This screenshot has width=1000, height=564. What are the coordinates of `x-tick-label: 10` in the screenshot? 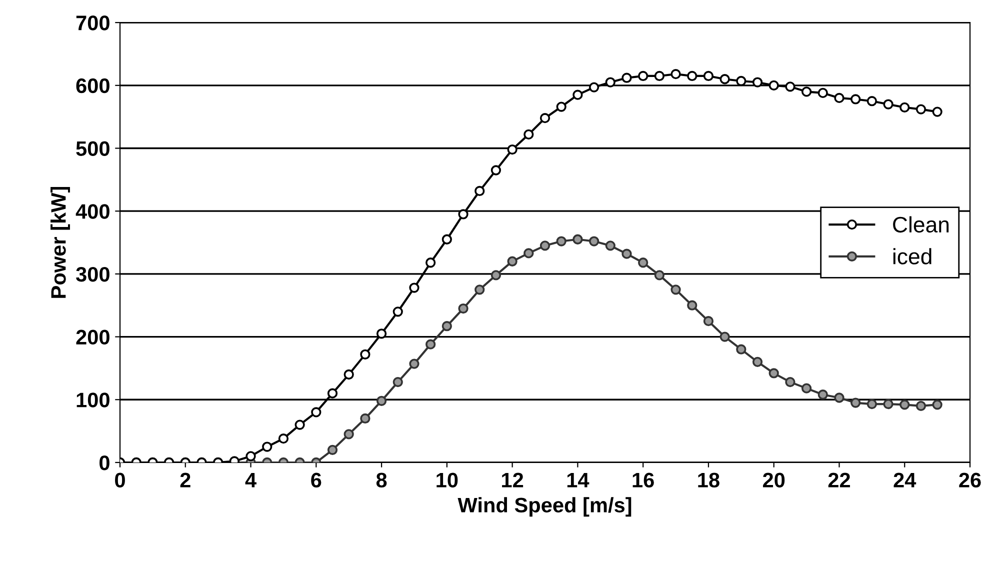 It's located at (447, 480).